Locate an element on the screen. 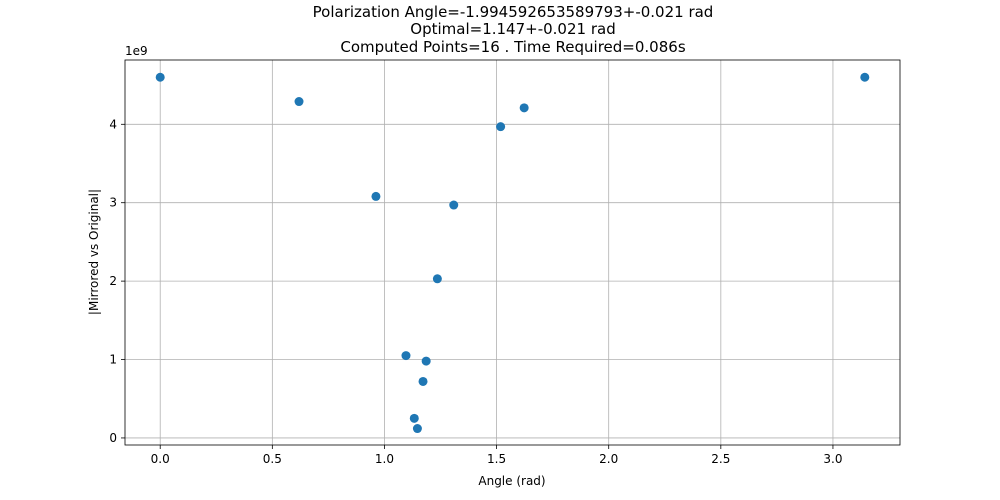  y-axis-multiplier: 1e9 is located at coordinates (136, 51).